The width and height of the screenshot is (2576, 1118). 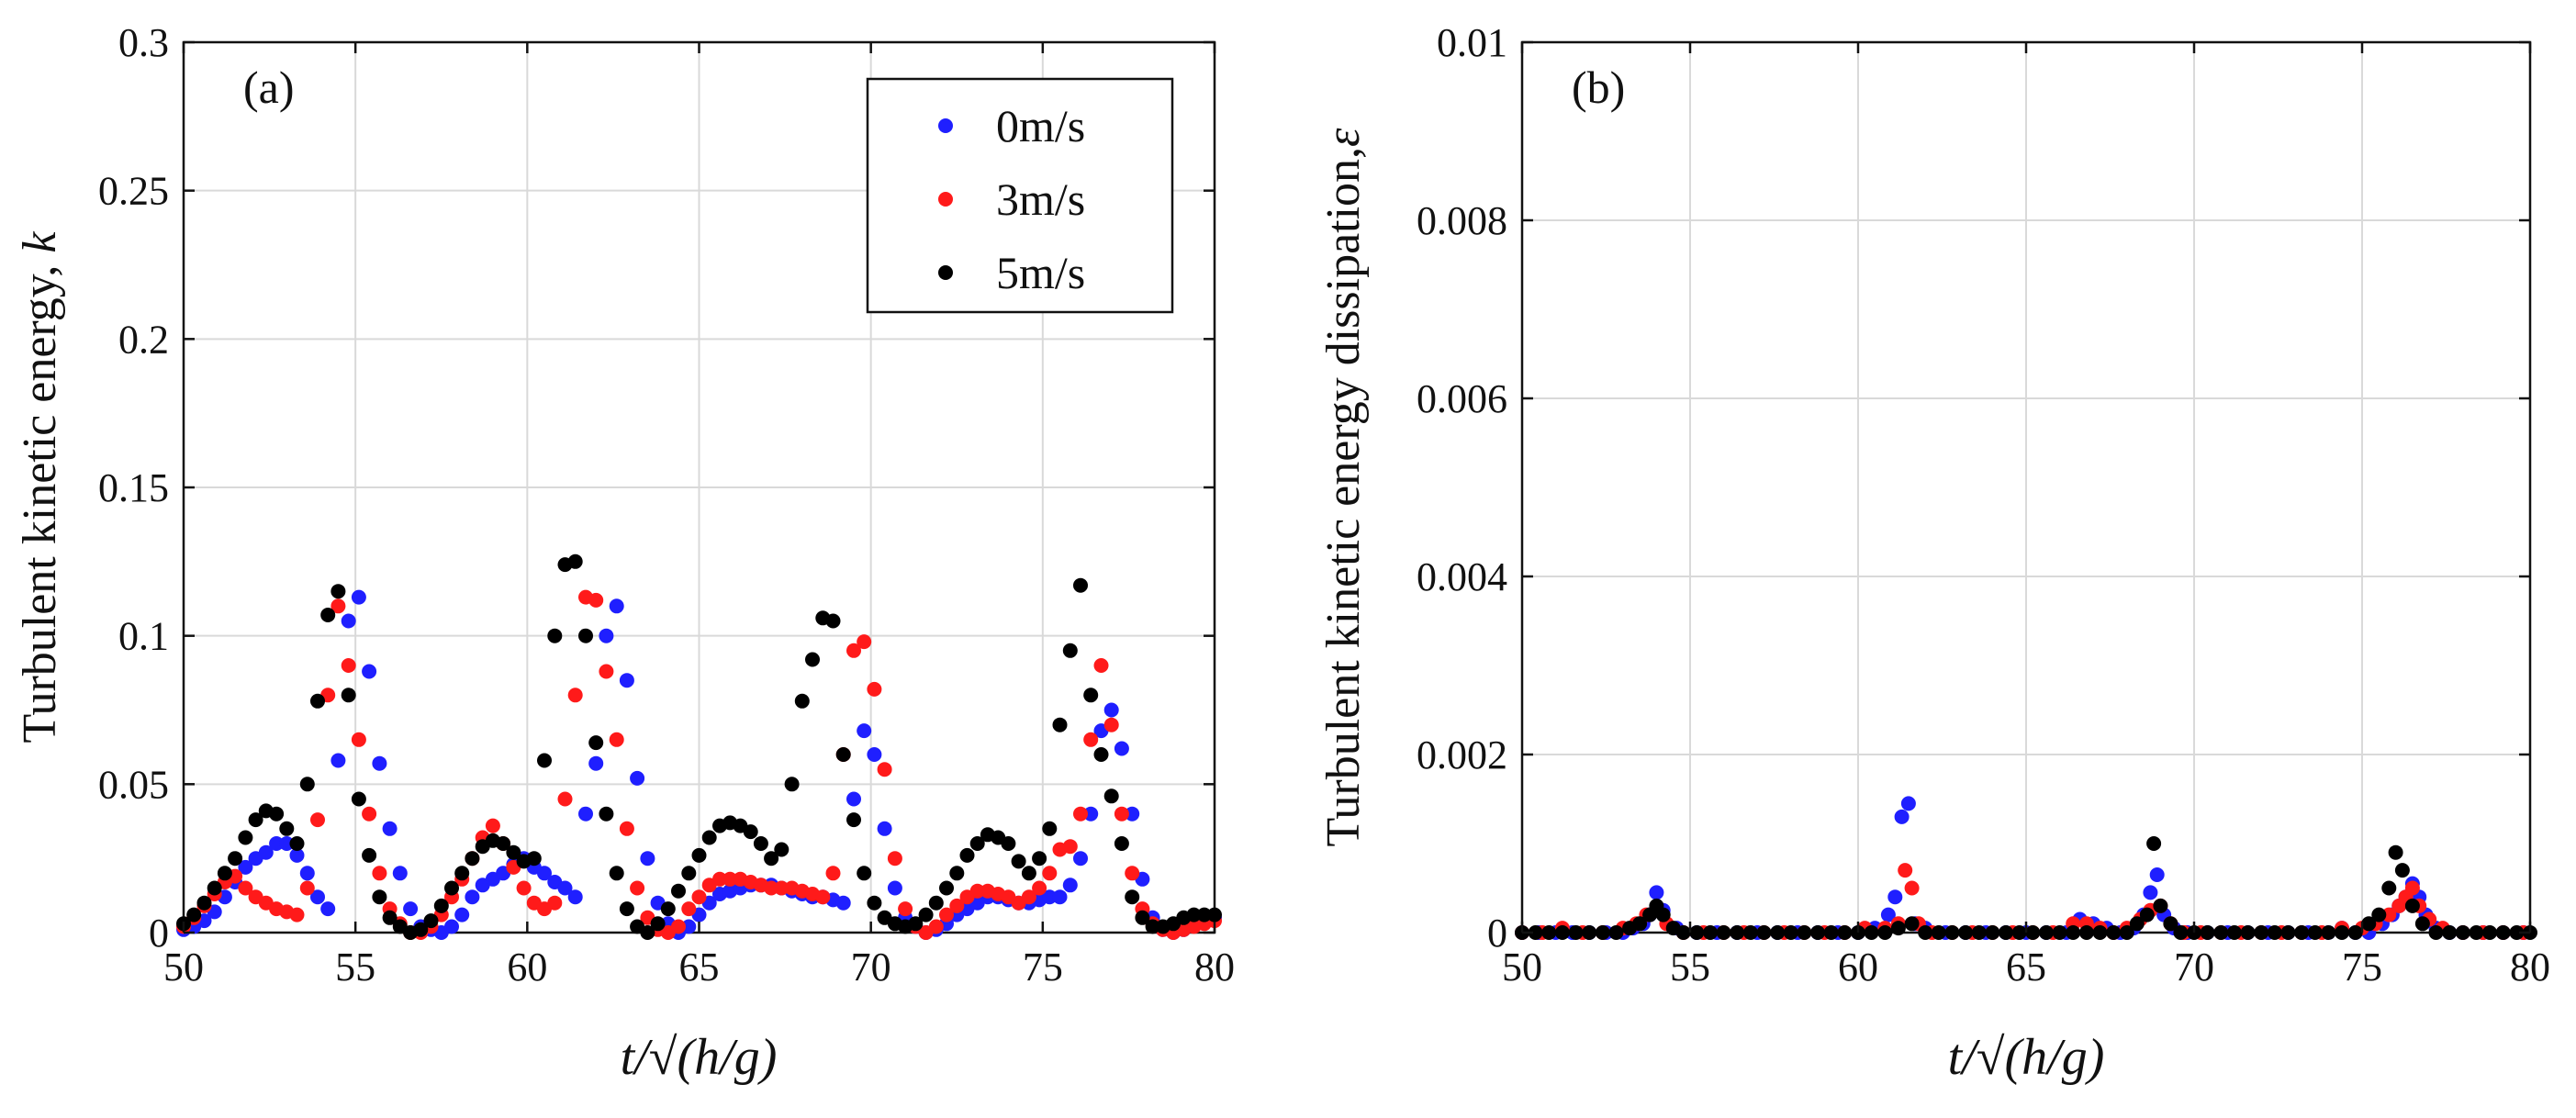 I want to click on panel-a-xtick-label: 65, so click(x=699, y=967).